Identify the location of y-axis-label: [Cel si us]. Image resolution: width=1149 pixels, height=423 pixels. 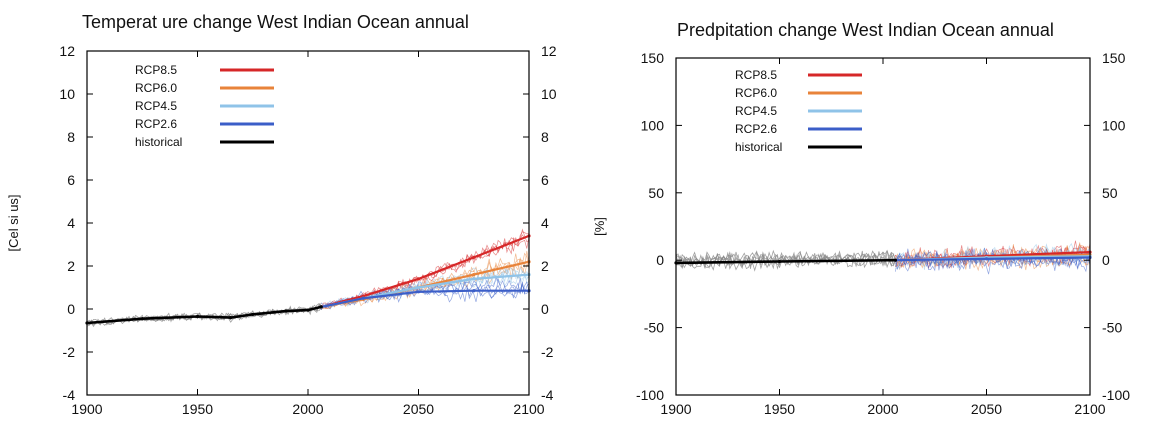
(13, 222).